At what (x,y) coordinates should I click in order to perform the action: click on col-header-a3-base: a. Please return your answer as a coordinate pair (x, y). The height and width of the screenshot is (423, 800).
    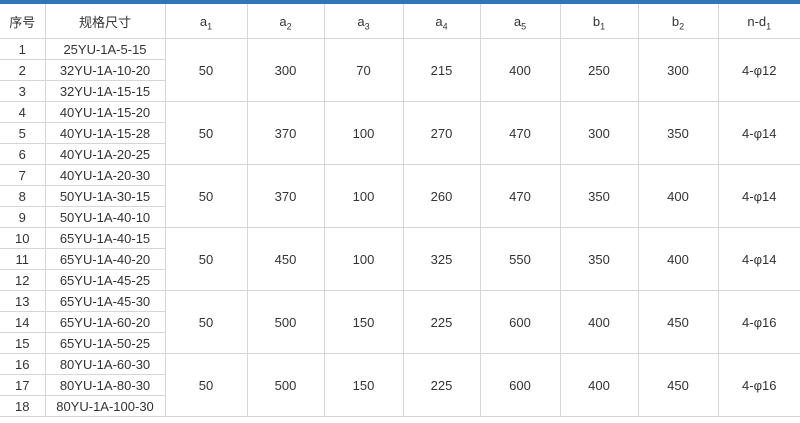
    Looking at the image, I should click on (361, 21).